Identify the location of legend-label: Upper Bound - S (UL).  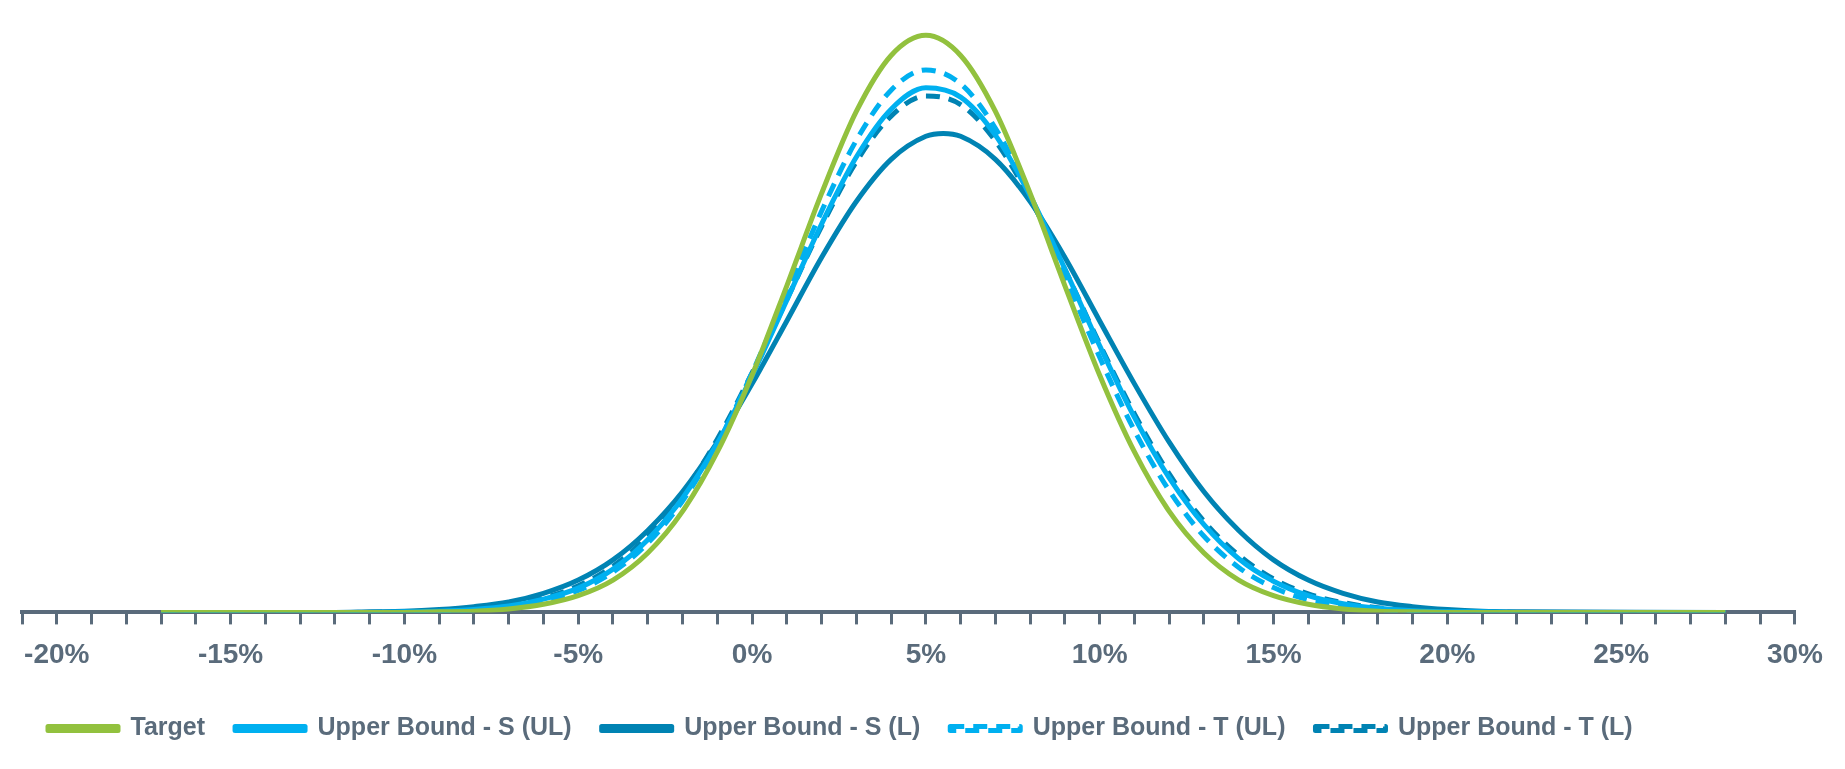
(444, 726).